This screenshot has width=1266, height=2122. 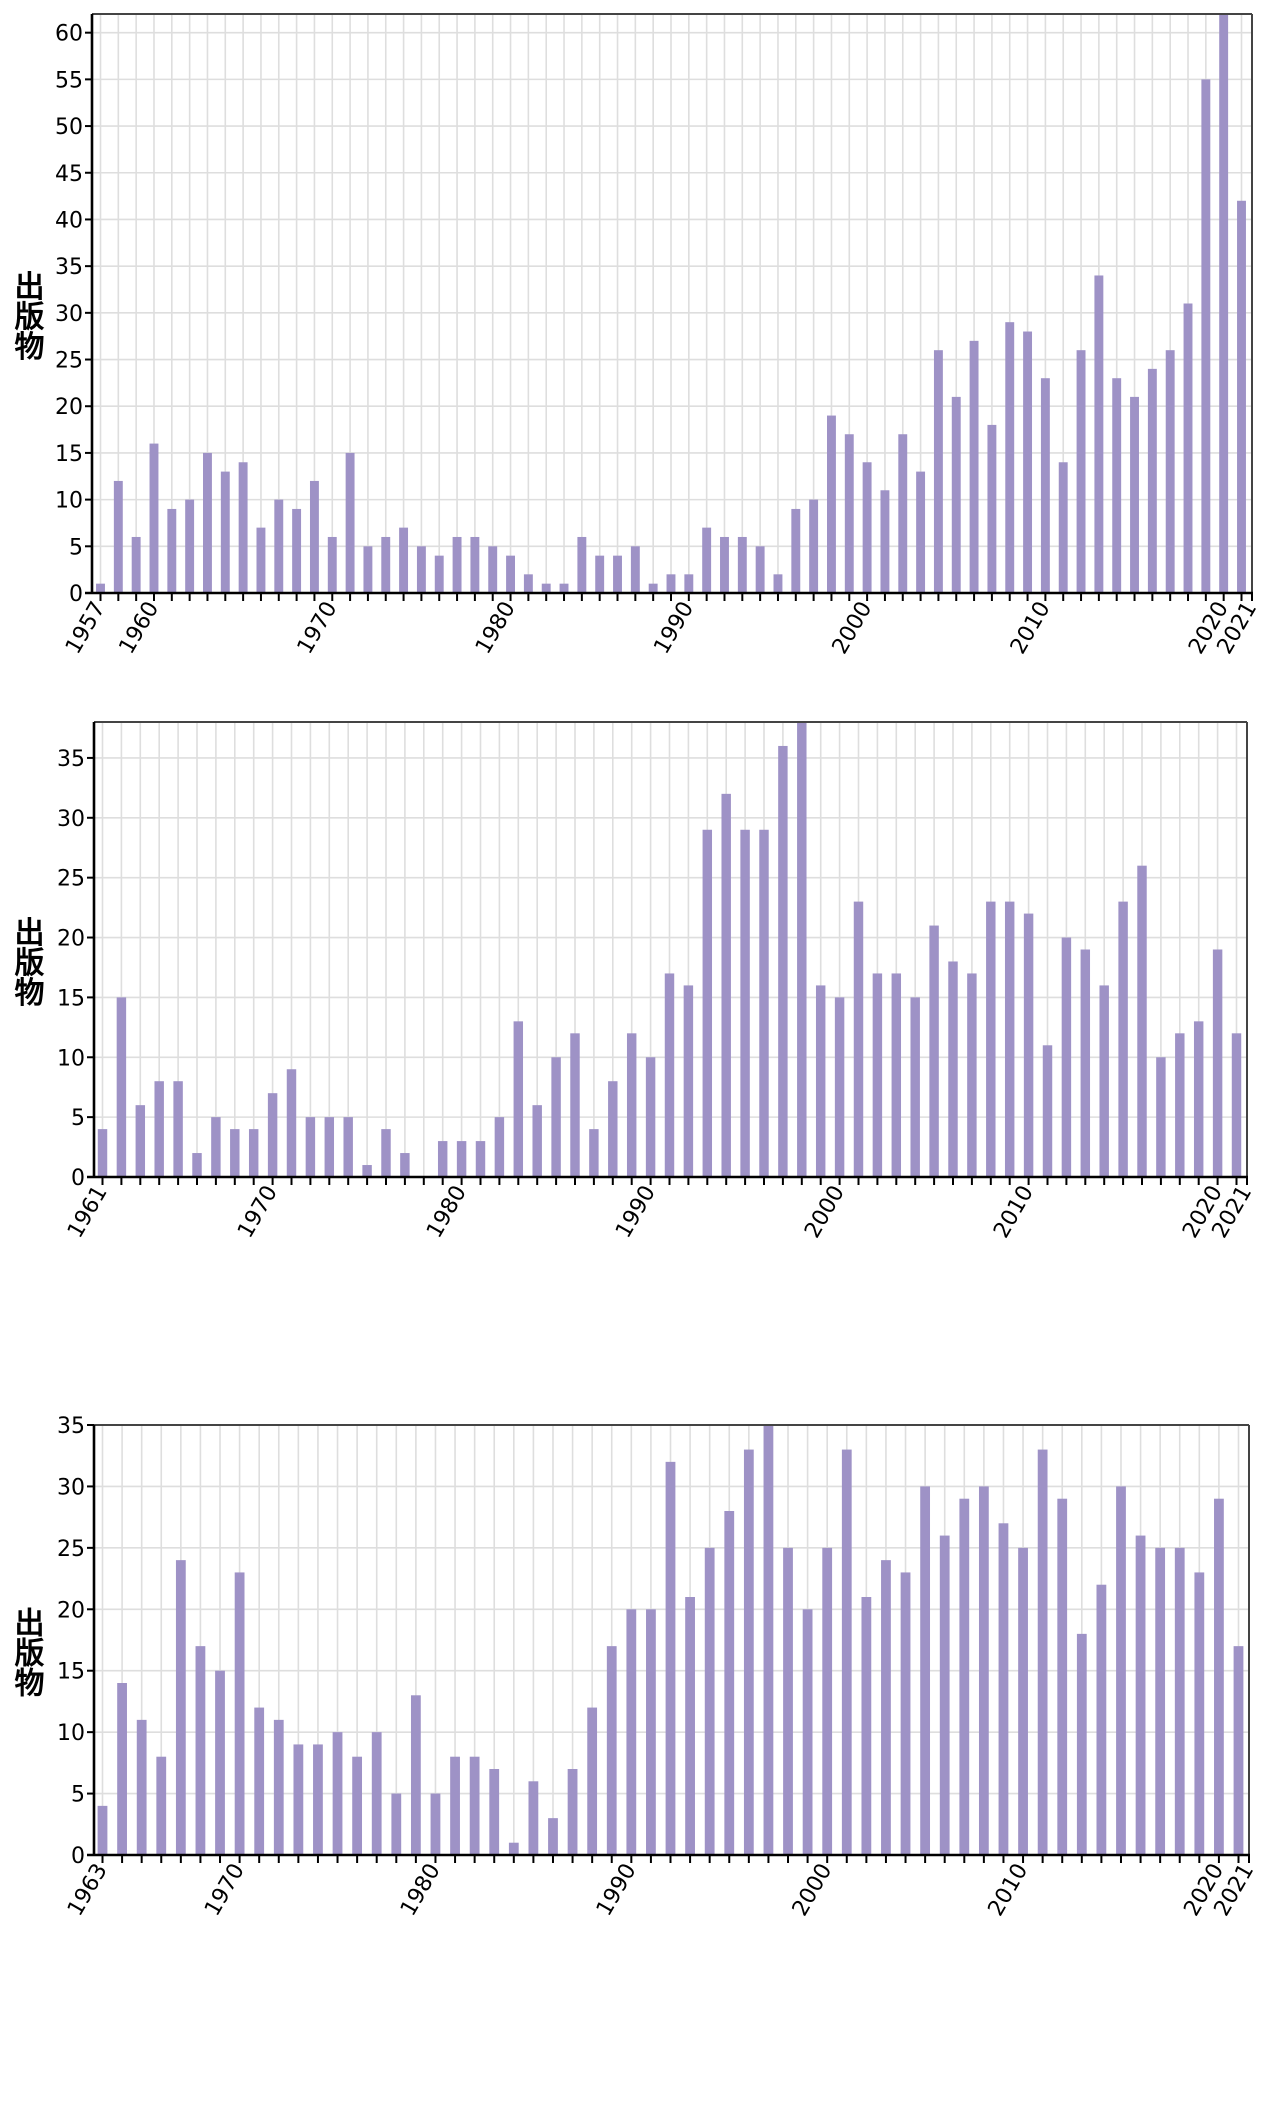 I want to click on y-tick-label: 35, so click(x=69, y=267).